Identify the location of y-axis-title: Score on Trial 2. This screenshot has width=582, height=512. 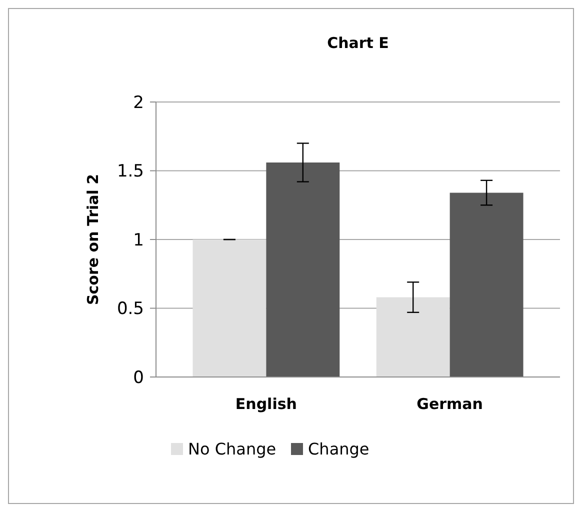
(93, 240).